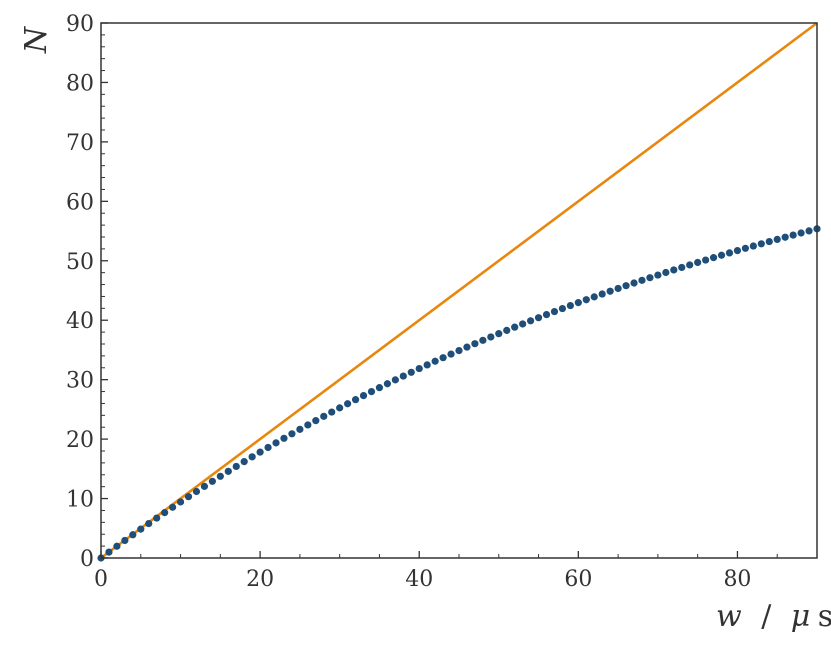 The height and width of the screenshot is (648, 831). I want to click on y-tick-label: 80, so click(80, 83).